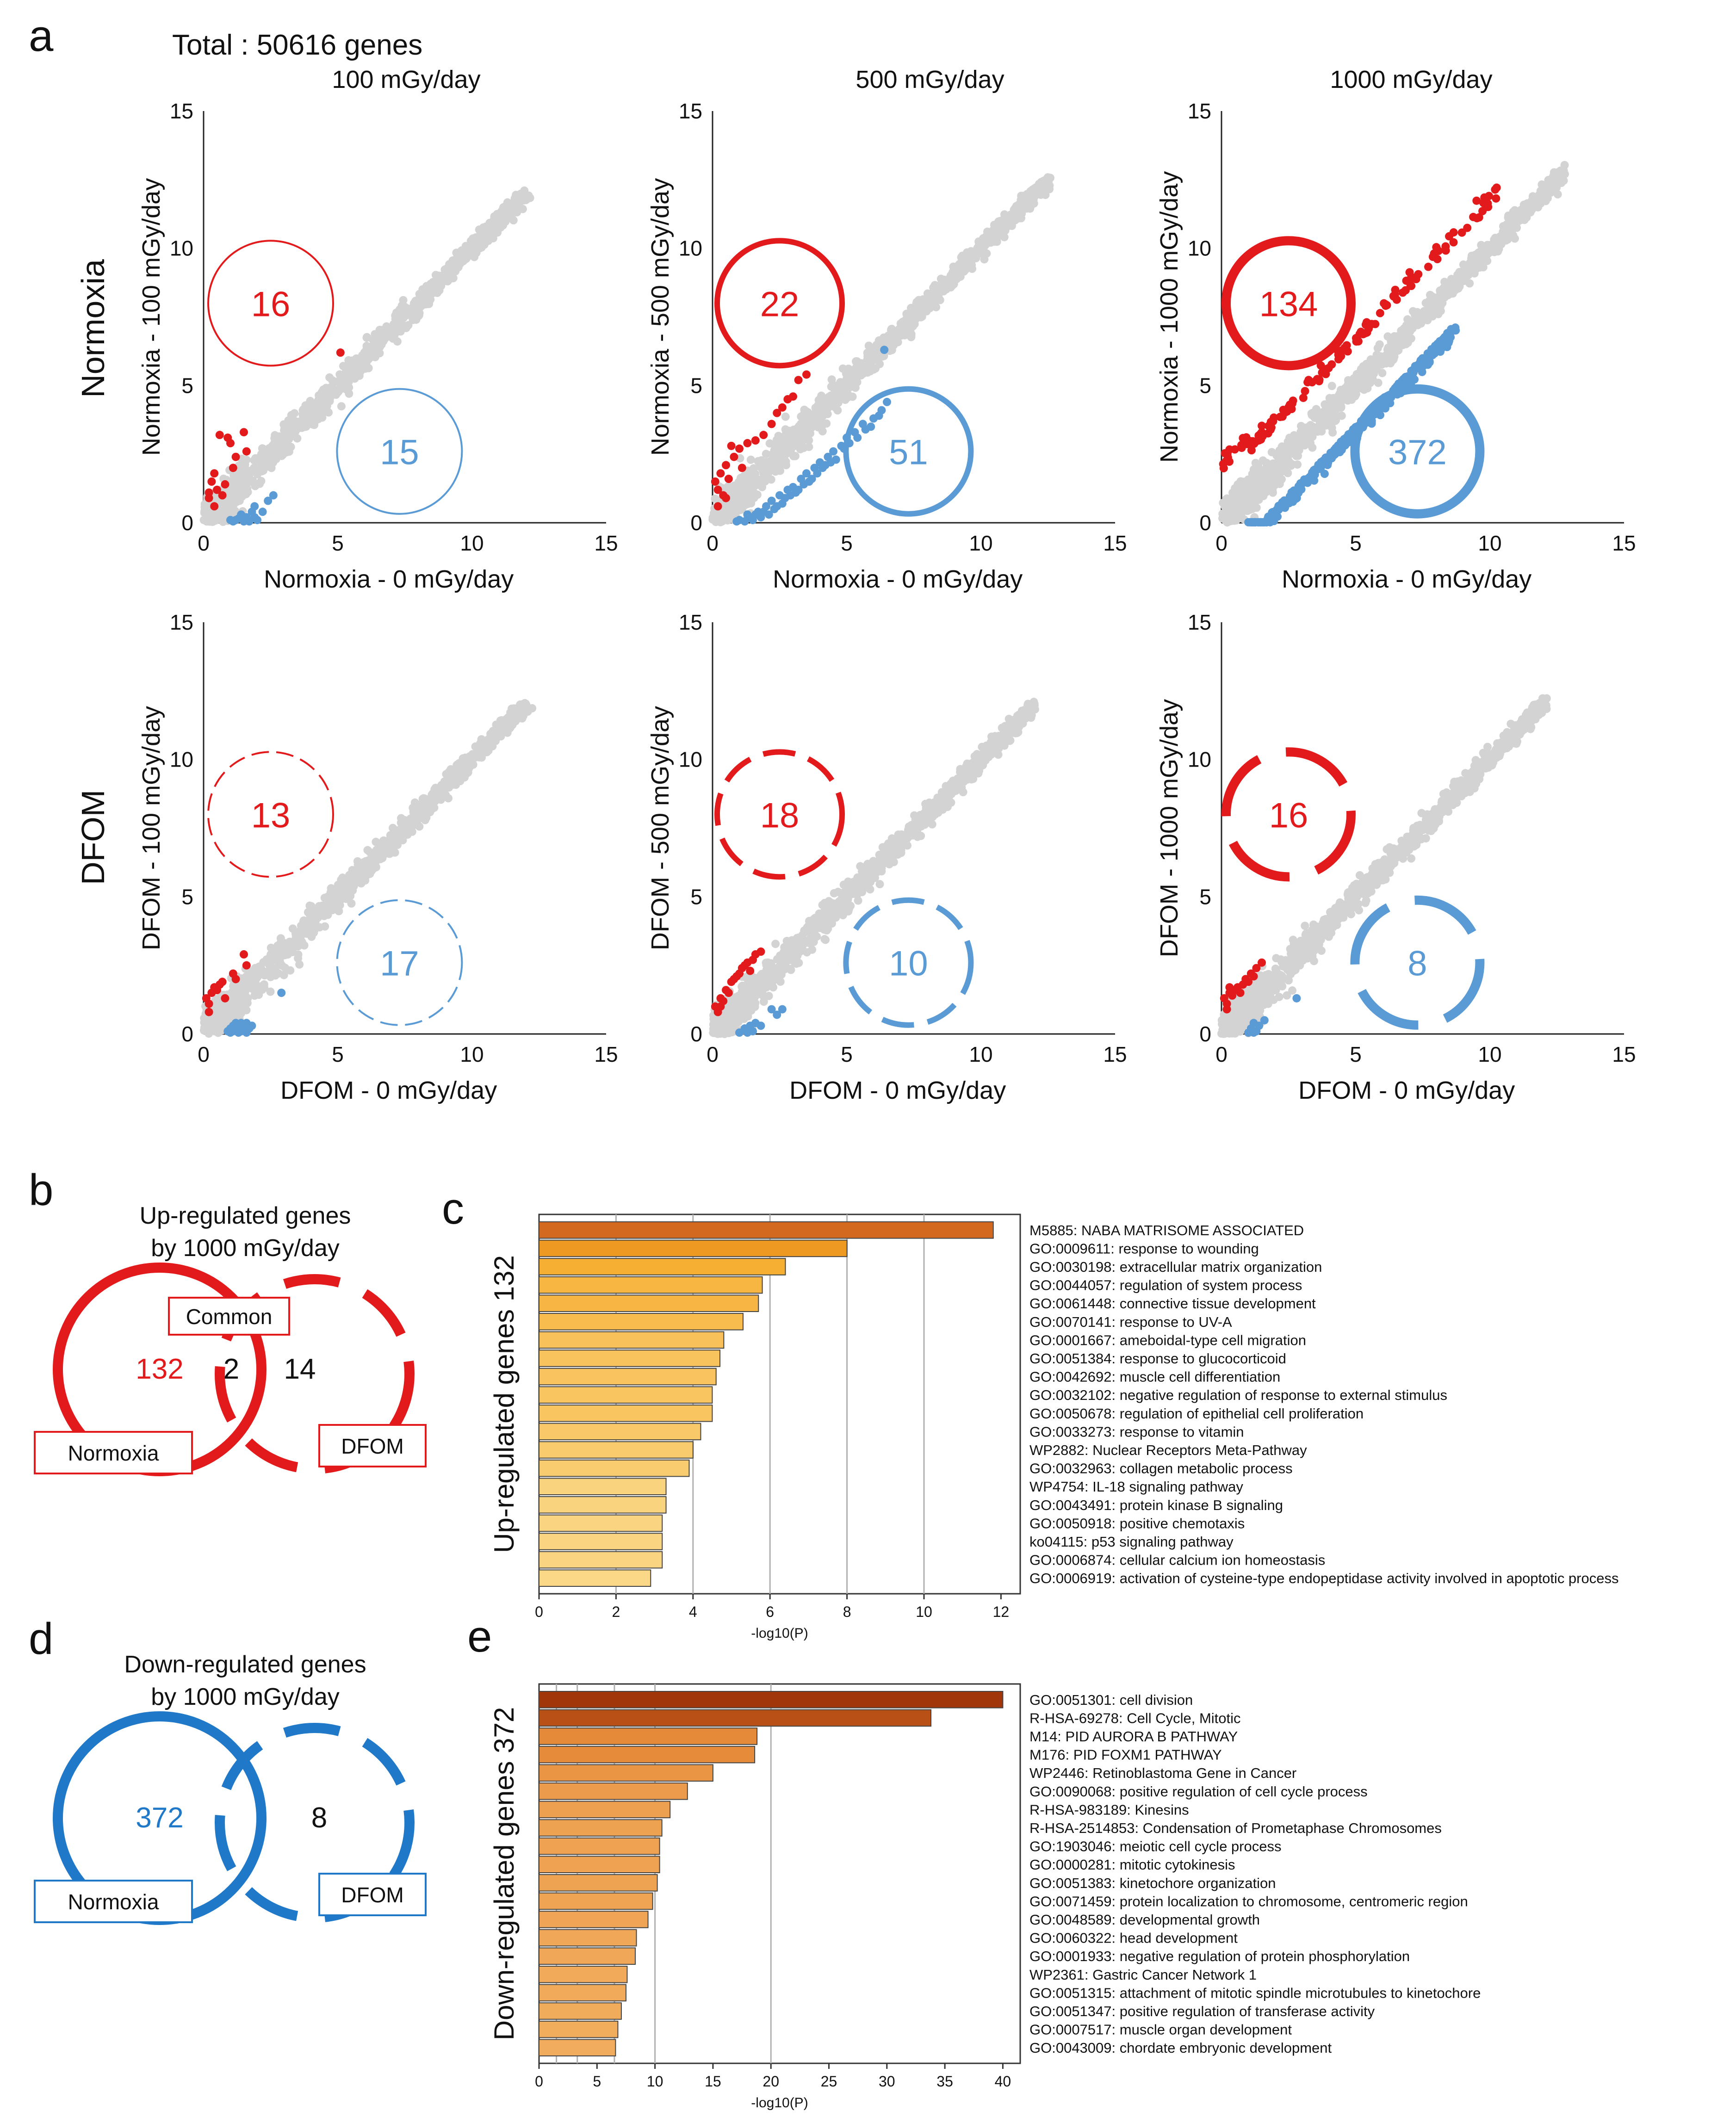 The height and width of the screenshot is (2117, 1736). What do you see at coordinates (1393, 344) in the screenshot?
I see `unchanged-genes-cloud` at bounding box center [1393, 344].